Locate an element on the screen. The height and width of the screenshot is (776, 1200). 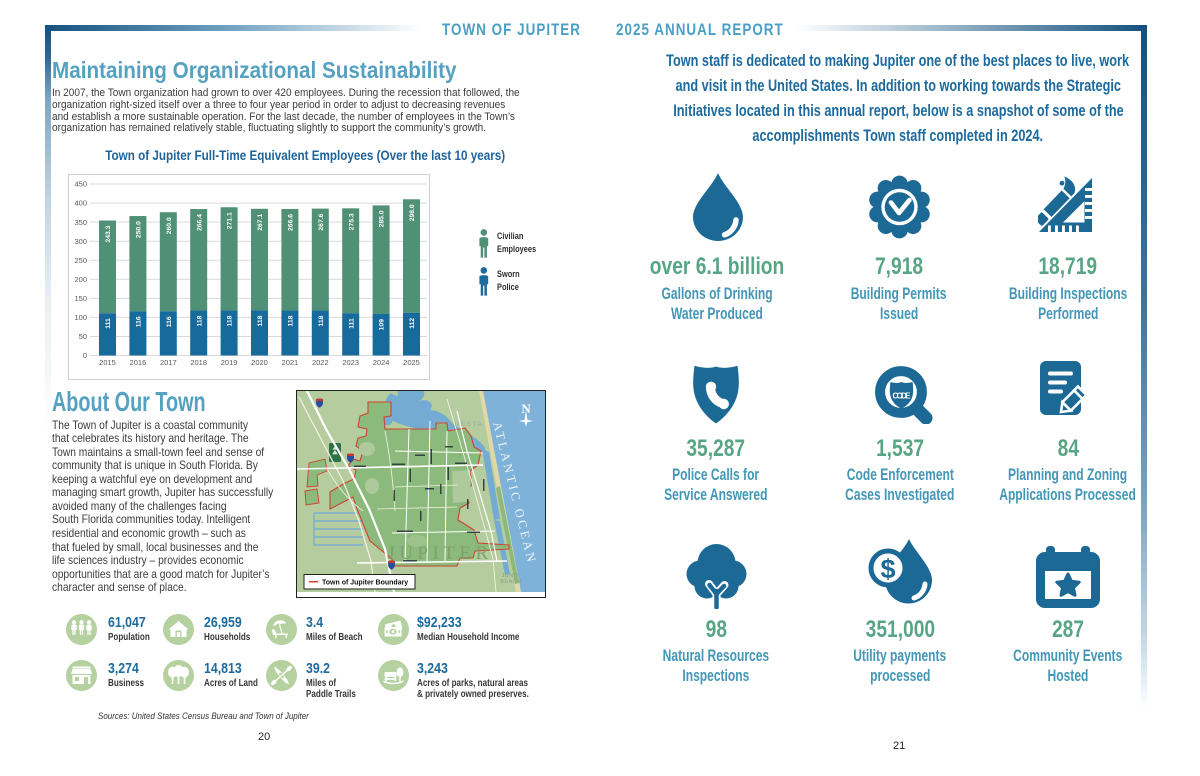
svg-text: 100 is located at coordinates (80, 317).